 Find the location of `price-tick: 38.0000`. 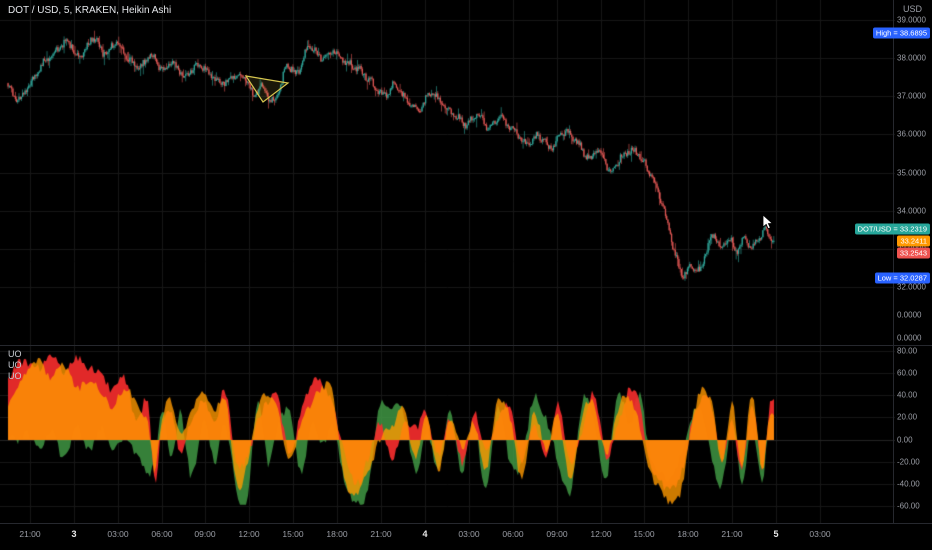

price-tick: 38.0000 is located at coordinates (911, 58).